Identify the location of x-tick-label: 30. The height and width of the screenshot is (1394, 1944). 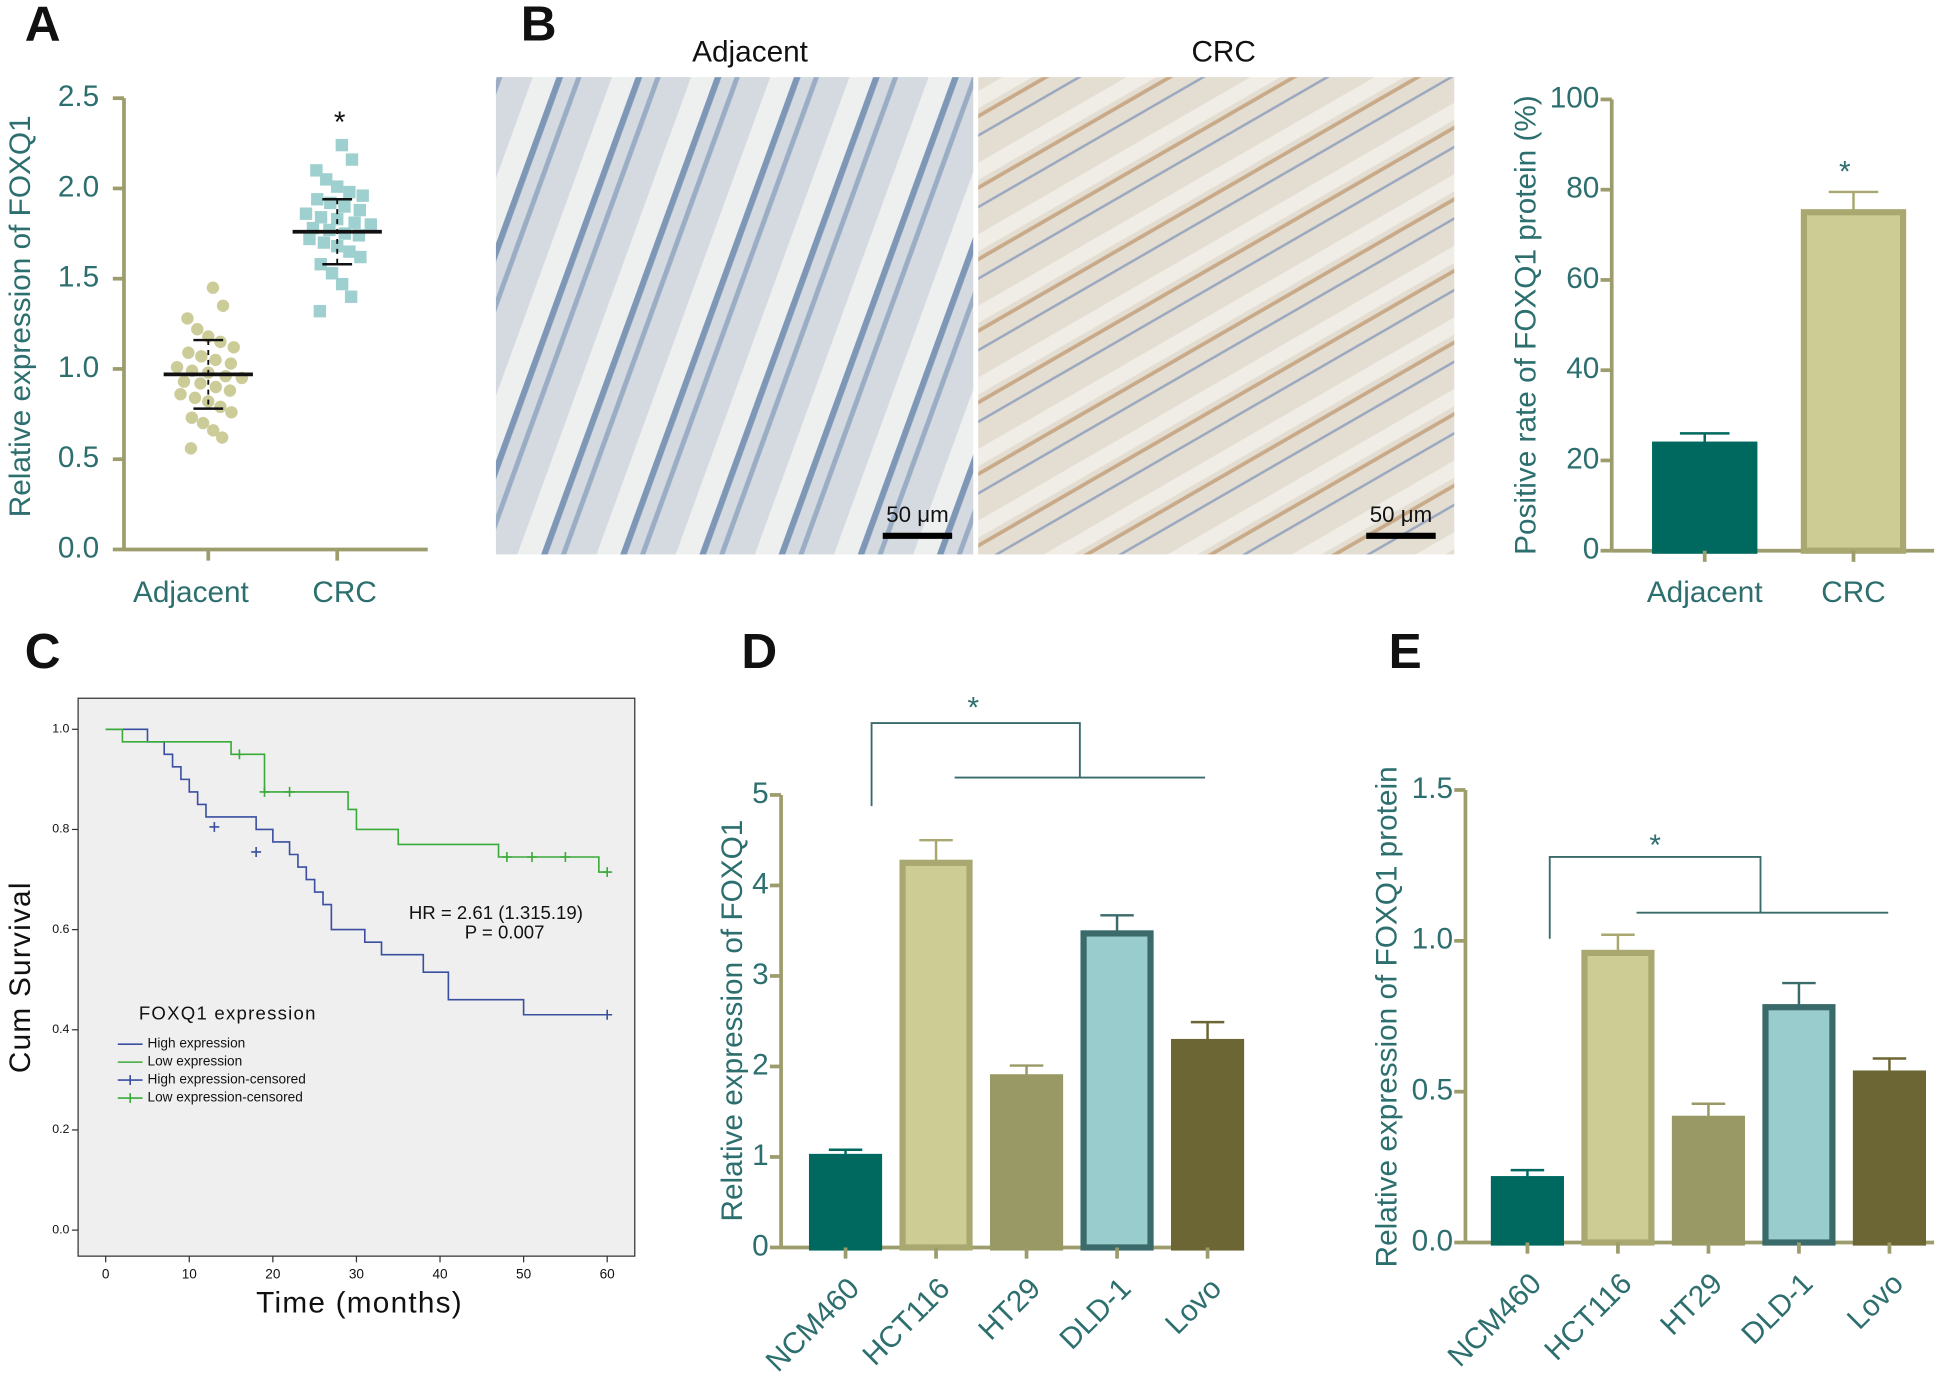
(357, 1273).